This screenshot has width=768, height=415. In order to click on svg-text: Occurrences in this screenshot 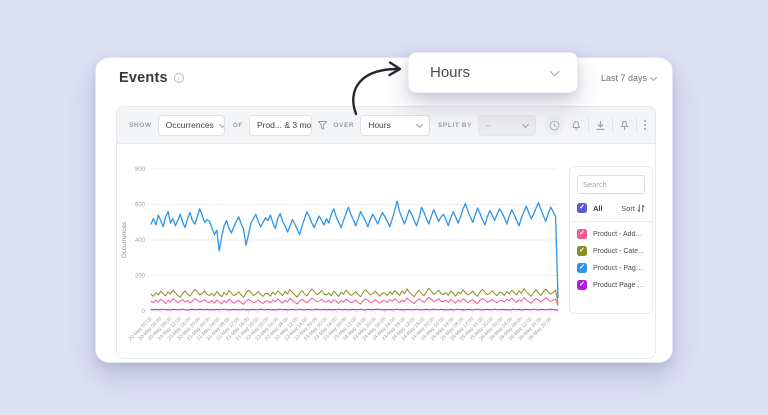, I will do `click(124, 240)`.